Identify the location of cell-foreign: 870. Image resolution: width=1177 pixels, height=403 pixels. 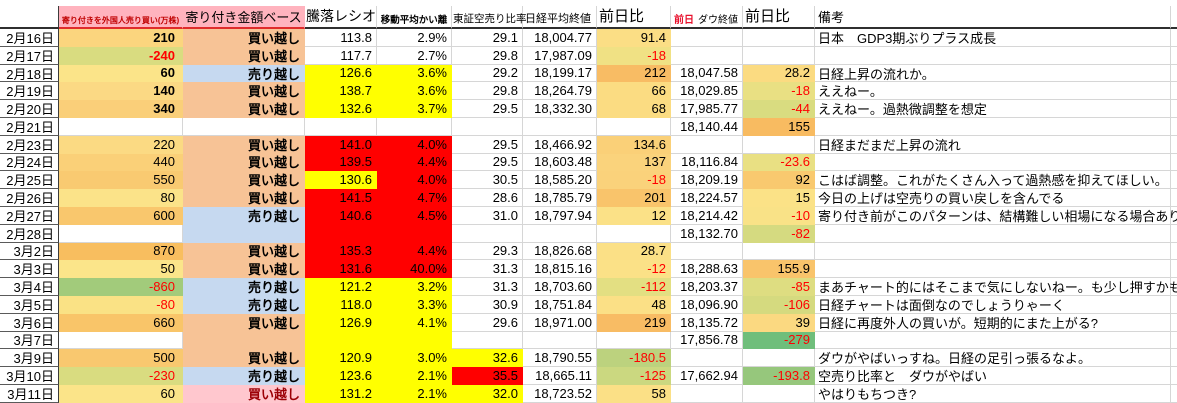
(121, 251).